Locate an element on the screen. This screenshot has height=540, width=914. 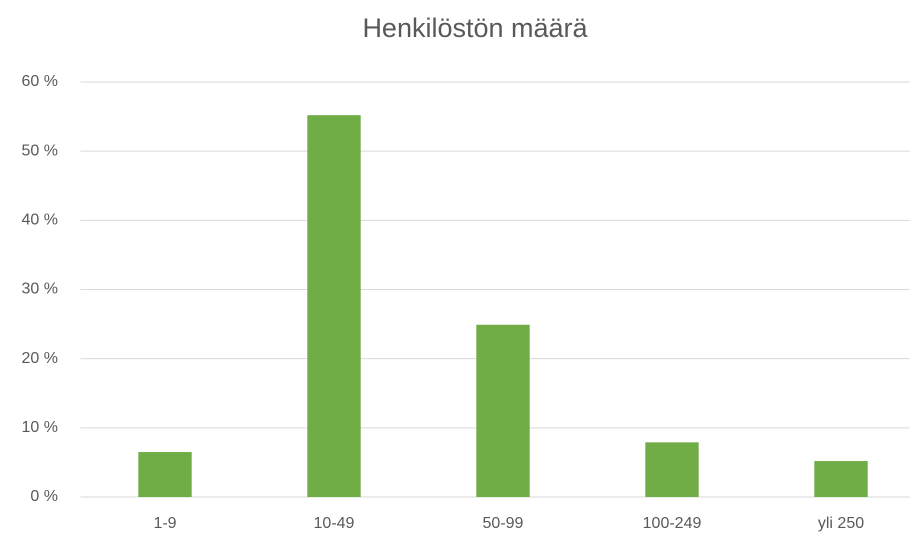
y-tick-label: 40 % is located at coordinates (40, 220).